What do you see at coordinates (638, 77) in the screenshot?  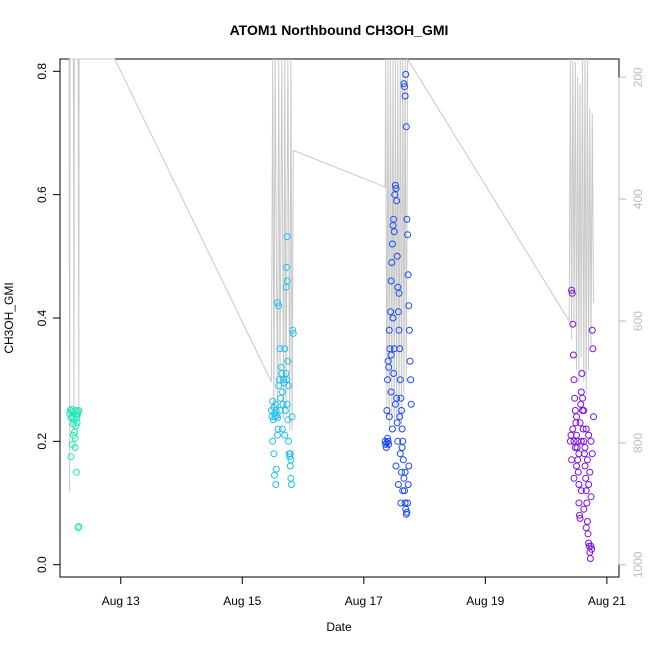 I see `y2-tick-label: 200` at bounding box center [638, 77].